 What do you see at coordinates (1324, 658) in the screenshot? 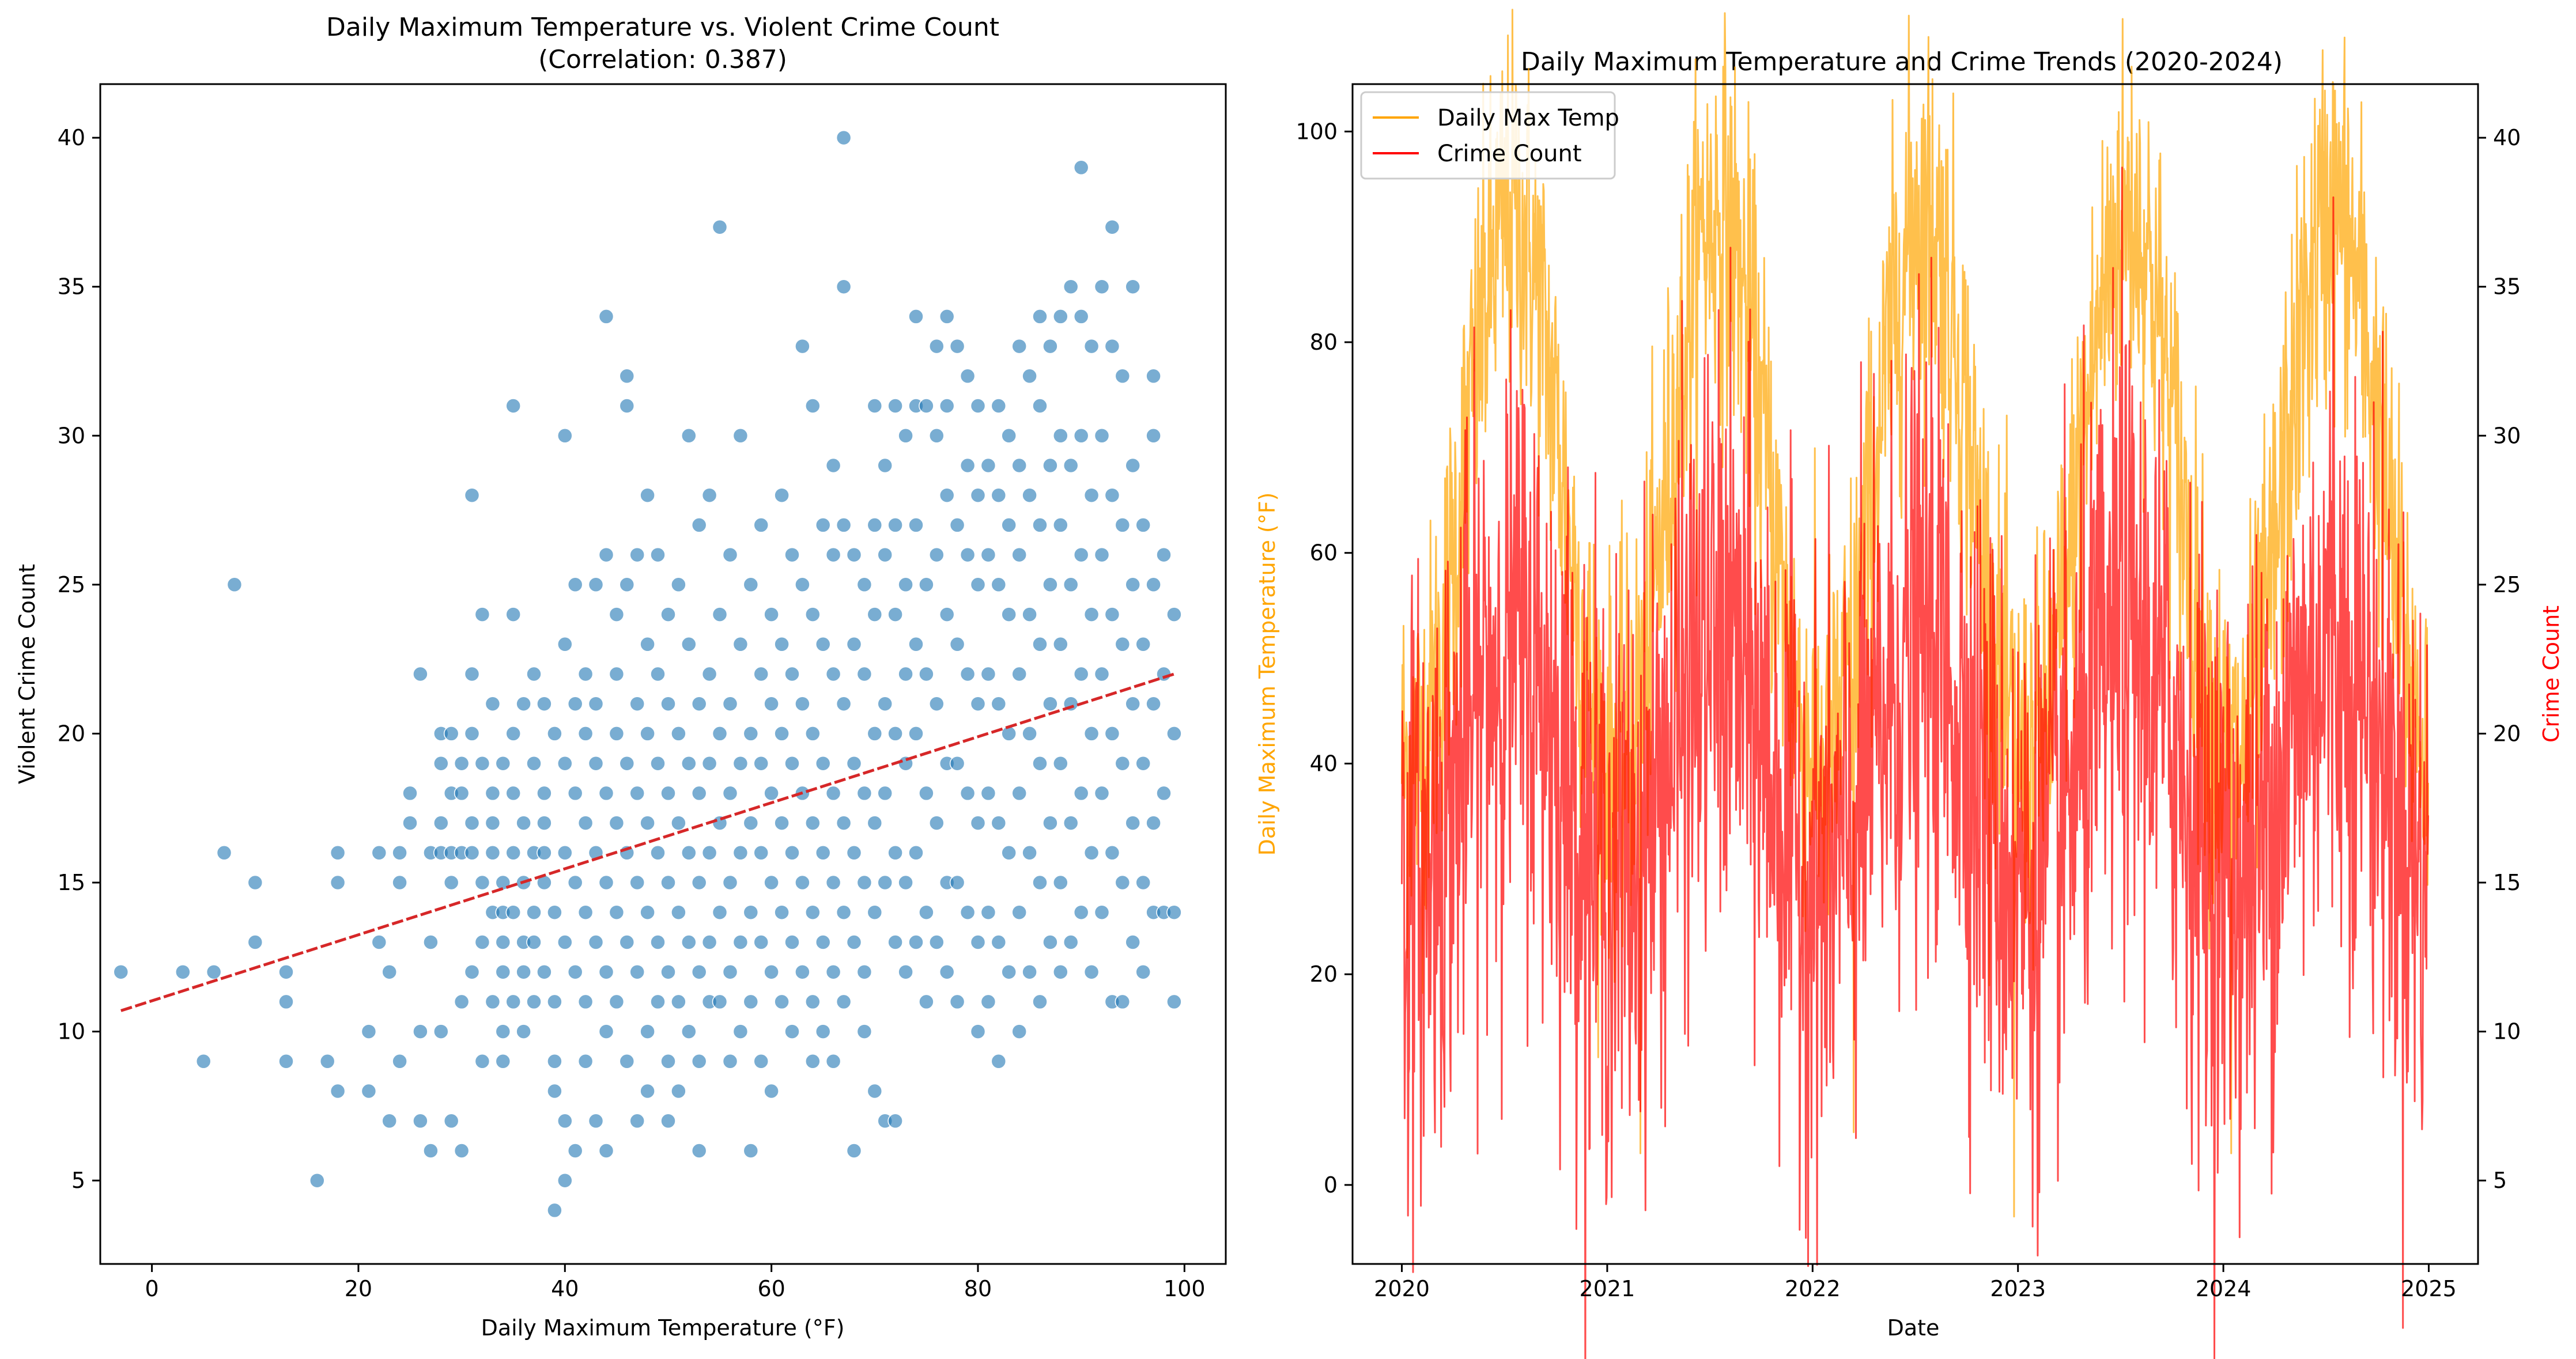
I see `temp-axis-ticks: 0 20 40 60 80 100` at bounding box center [1324, 658].